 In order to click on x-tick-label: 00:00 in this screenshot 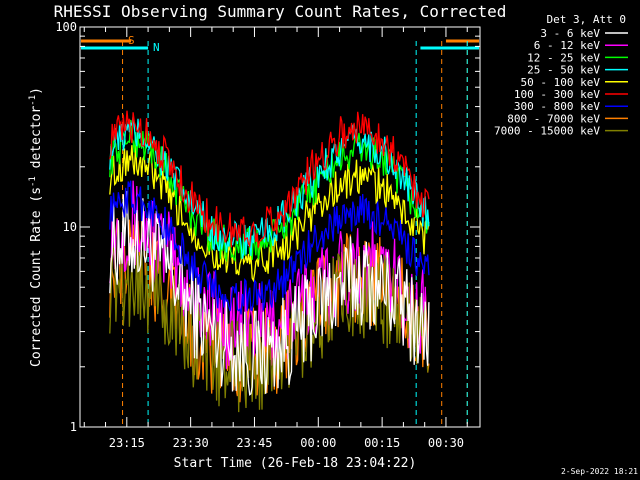, I will do `click(318, 443)`.